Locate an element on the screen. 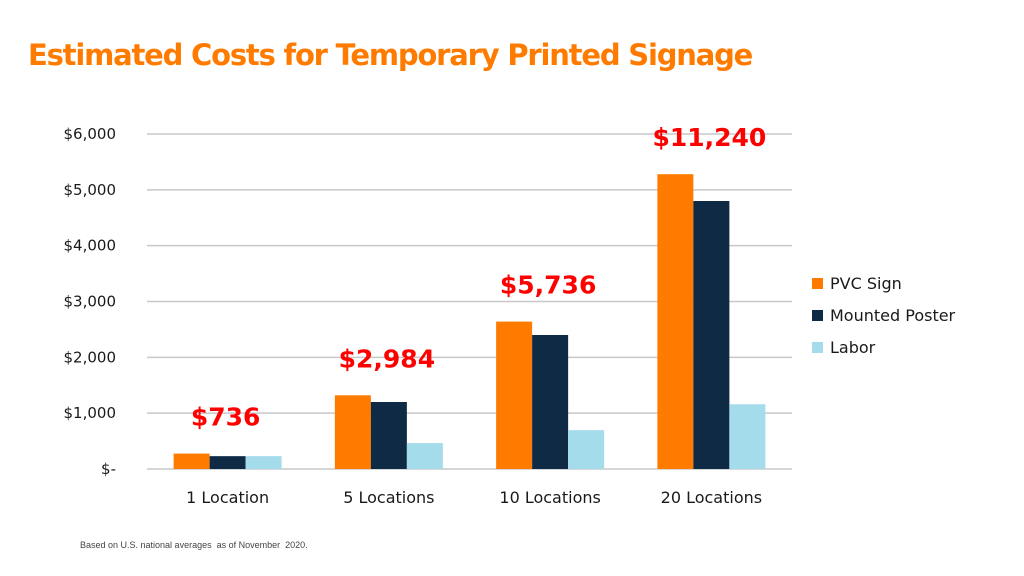 The image size is (1024, 576). legend-item: PVC Sign is located at coordinates (857, 283).